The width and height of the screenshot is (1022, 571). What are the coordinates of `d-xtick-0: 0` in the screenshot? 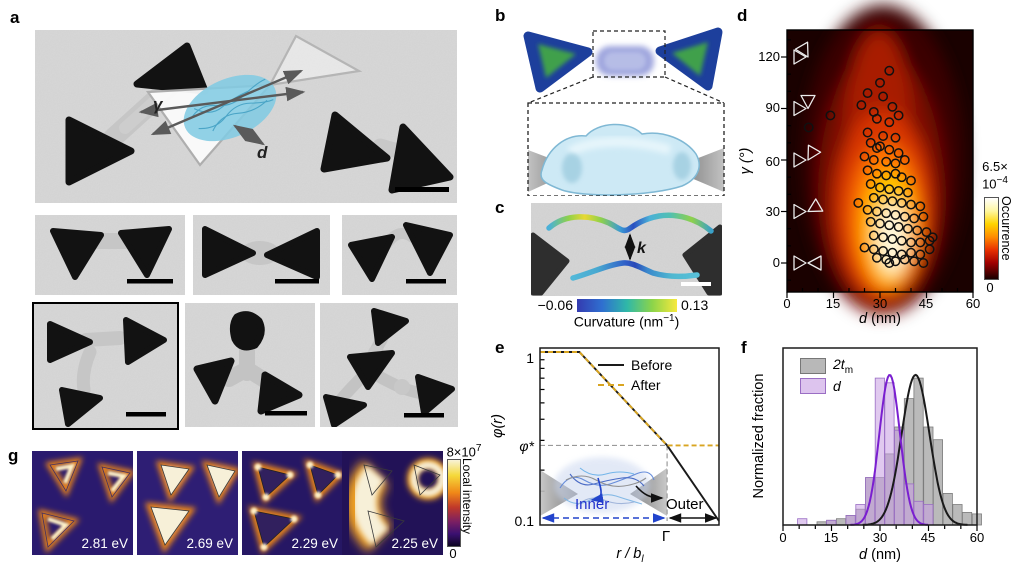 It's located at (787, 303).